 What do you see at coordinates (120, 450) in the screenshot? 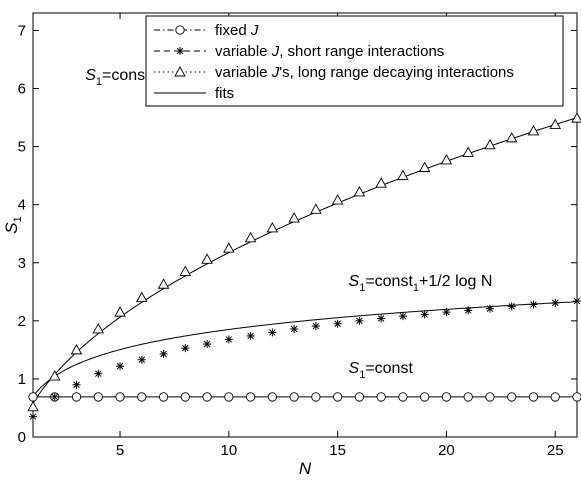
I see `x-tick-label: 5` at bounding box center [120, 450].